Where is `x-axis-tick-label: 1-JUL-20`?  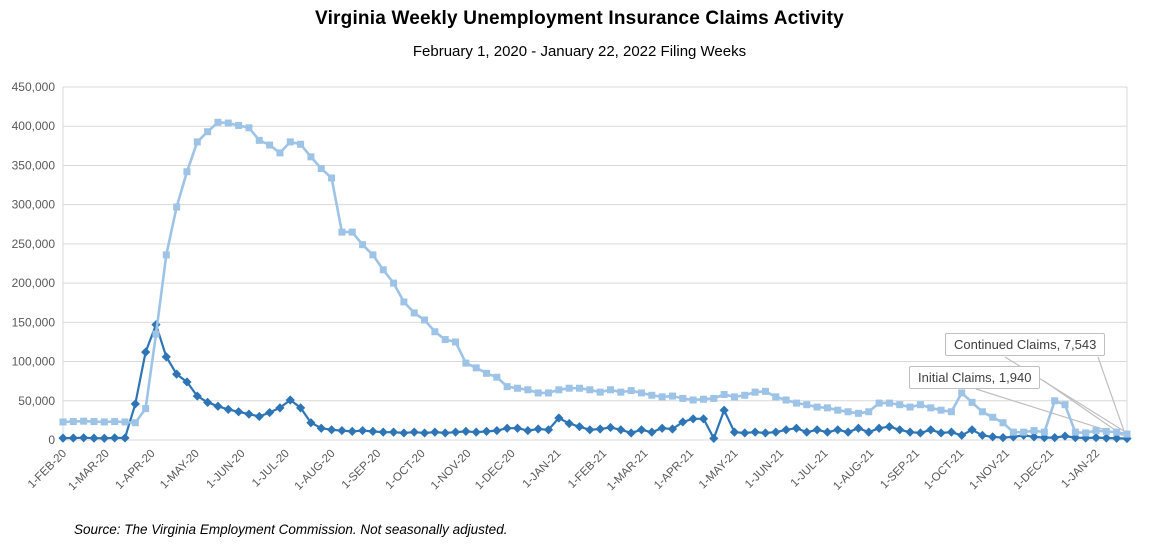 x-axis-tick-label: 1-JUL-20 is located at coordinates (271, 469).